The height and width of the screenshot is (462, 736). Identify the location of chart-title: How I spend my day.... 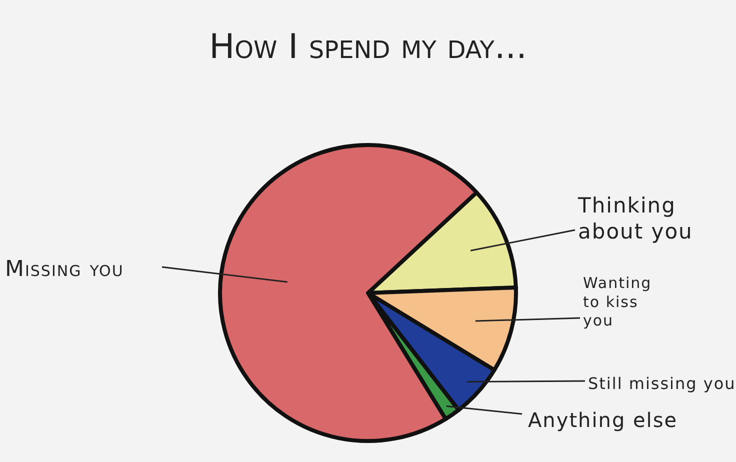
(368, 47).